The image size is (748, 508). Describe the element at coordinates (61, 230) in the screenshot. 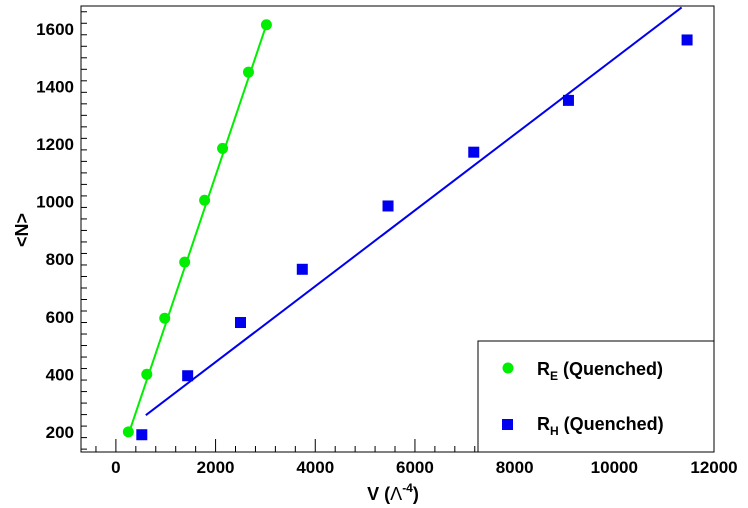

I see `y-axis-ticks: 200 400 600 800 1000 1200 1400 1600` at that location.